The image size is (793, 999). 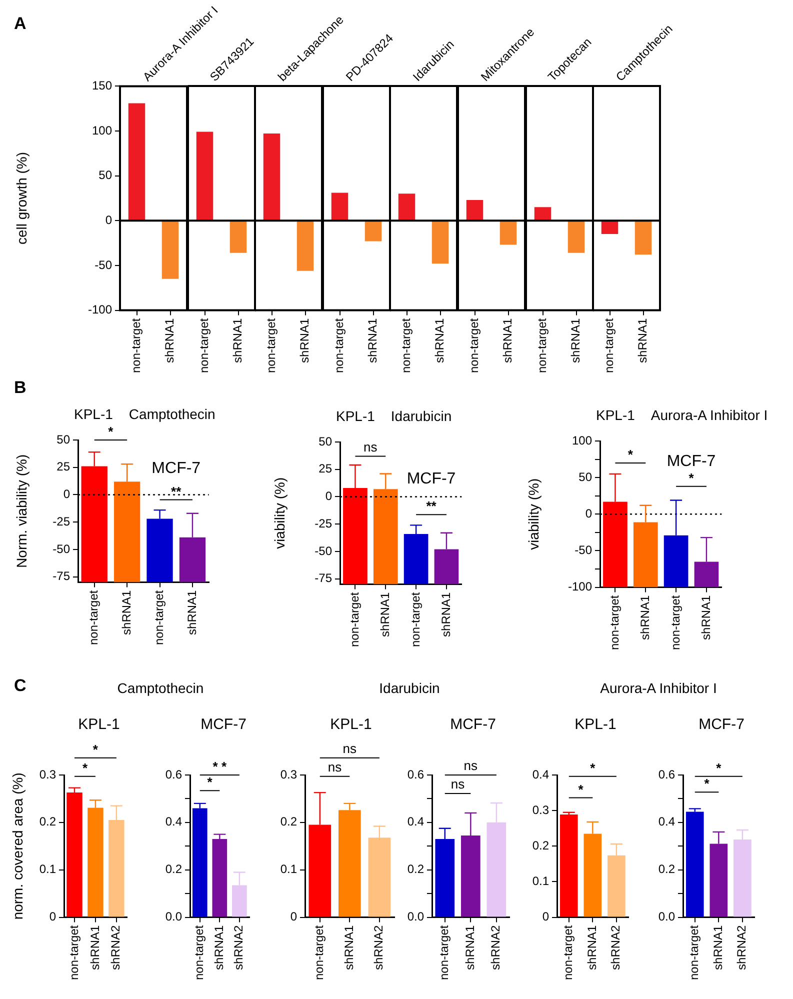 What do you see at coordinates (709, 415) in the screenshot?
I see `chart-title: Aurora-A Inhibitor I` at bounding box center [709, 415].